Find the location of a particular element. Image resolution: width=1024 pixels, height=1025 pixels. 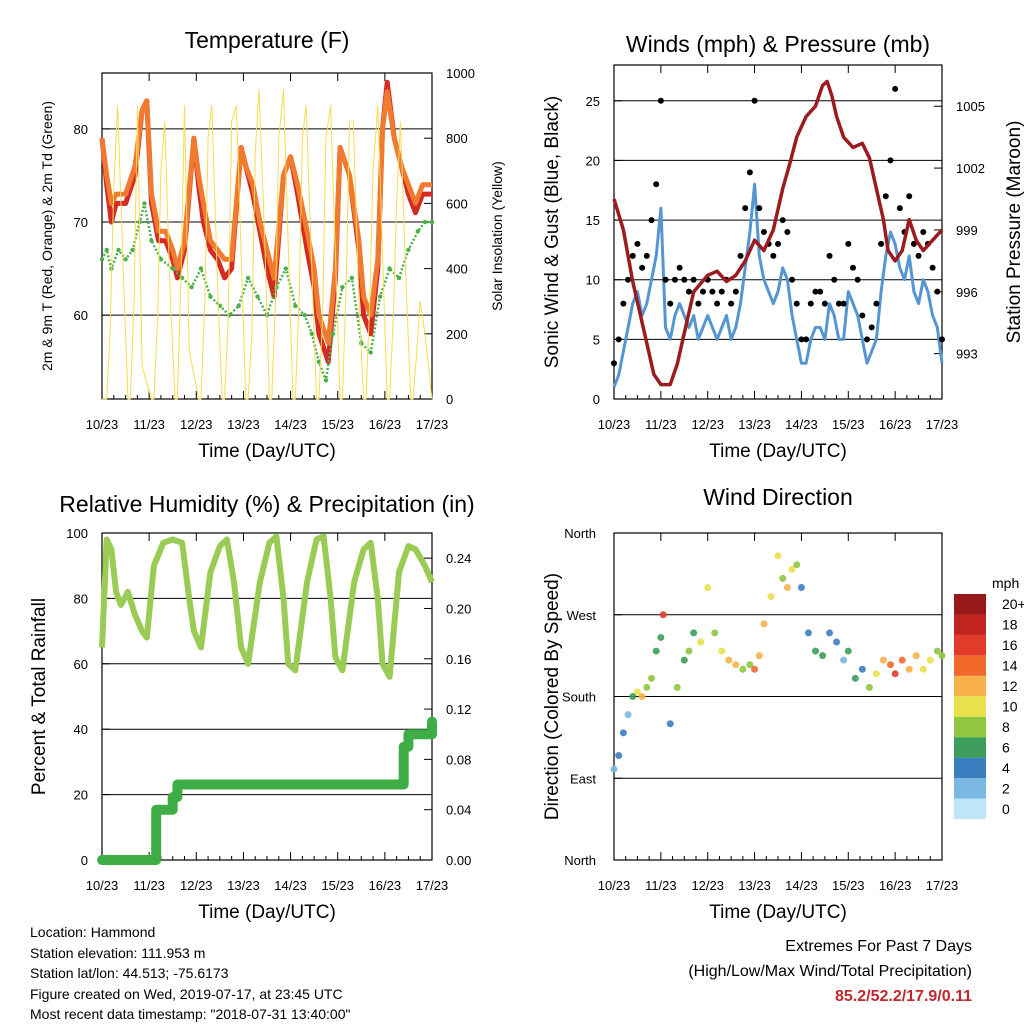

colorbar-label: 14 is located at coordinates (1010, 666).